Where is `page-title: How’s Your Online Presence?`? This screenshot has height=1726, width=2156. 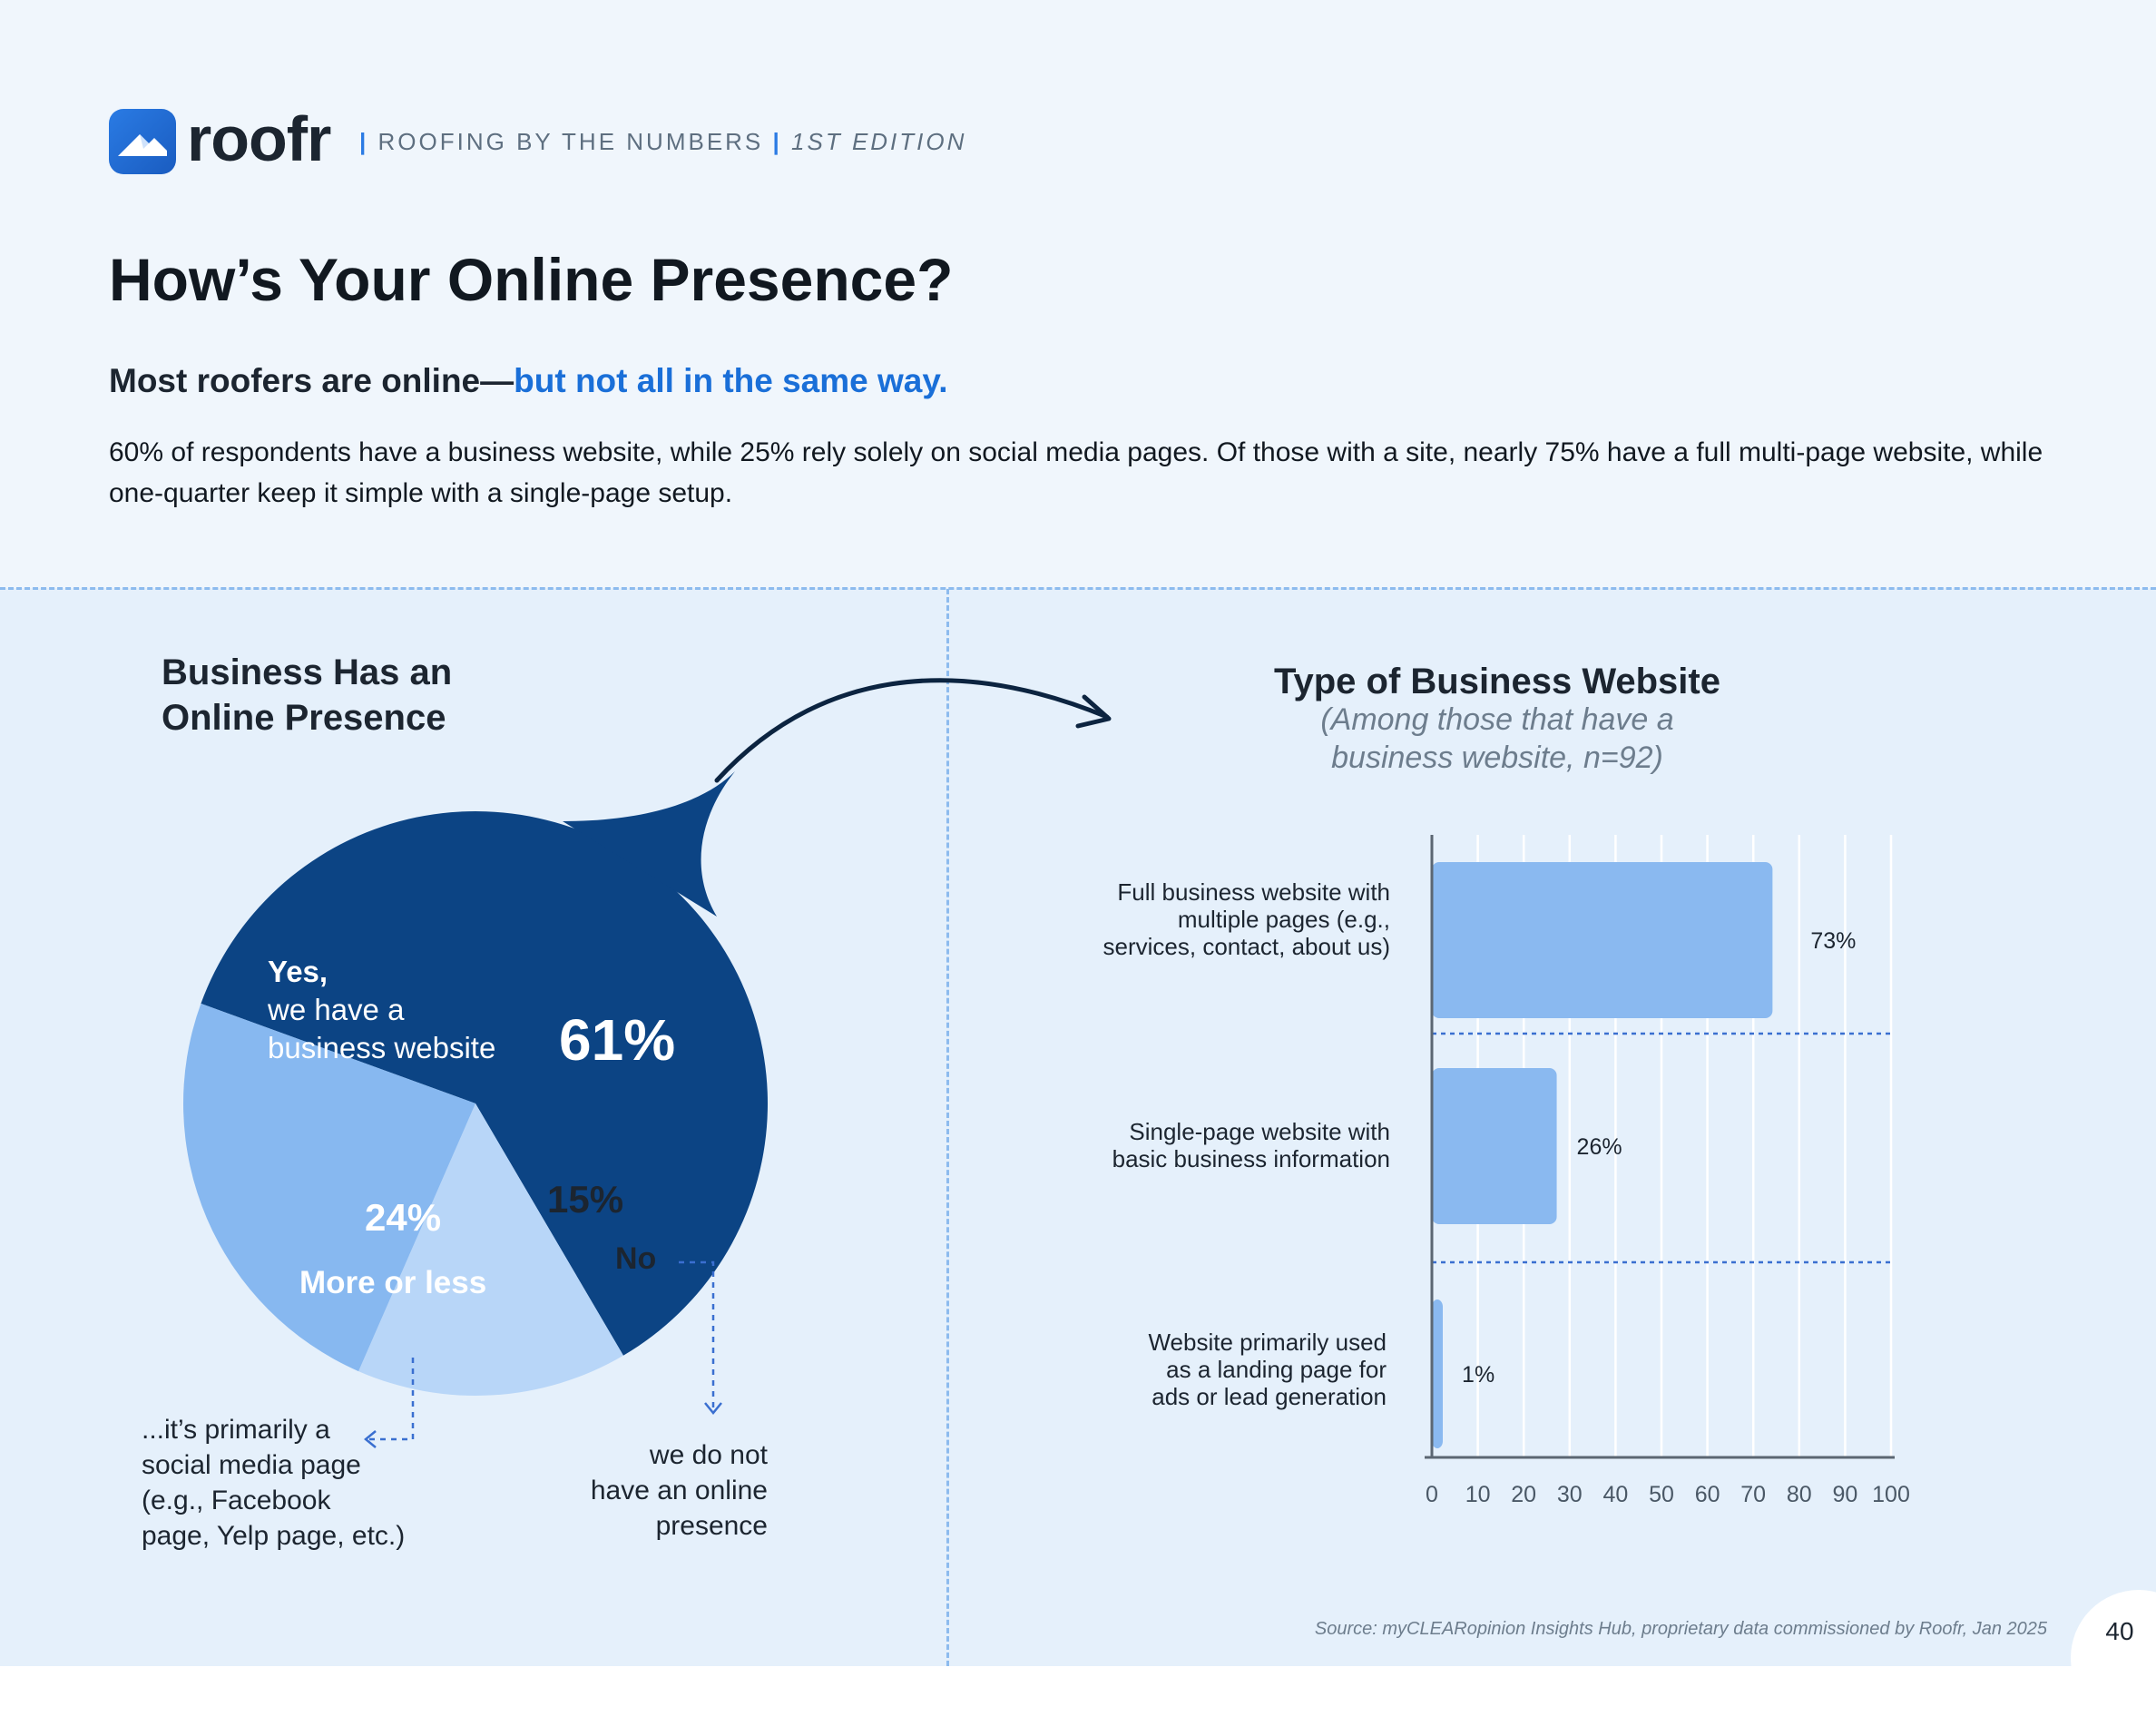
page-title: How’s Your Online Presence? is located at coordinates (531, 279).